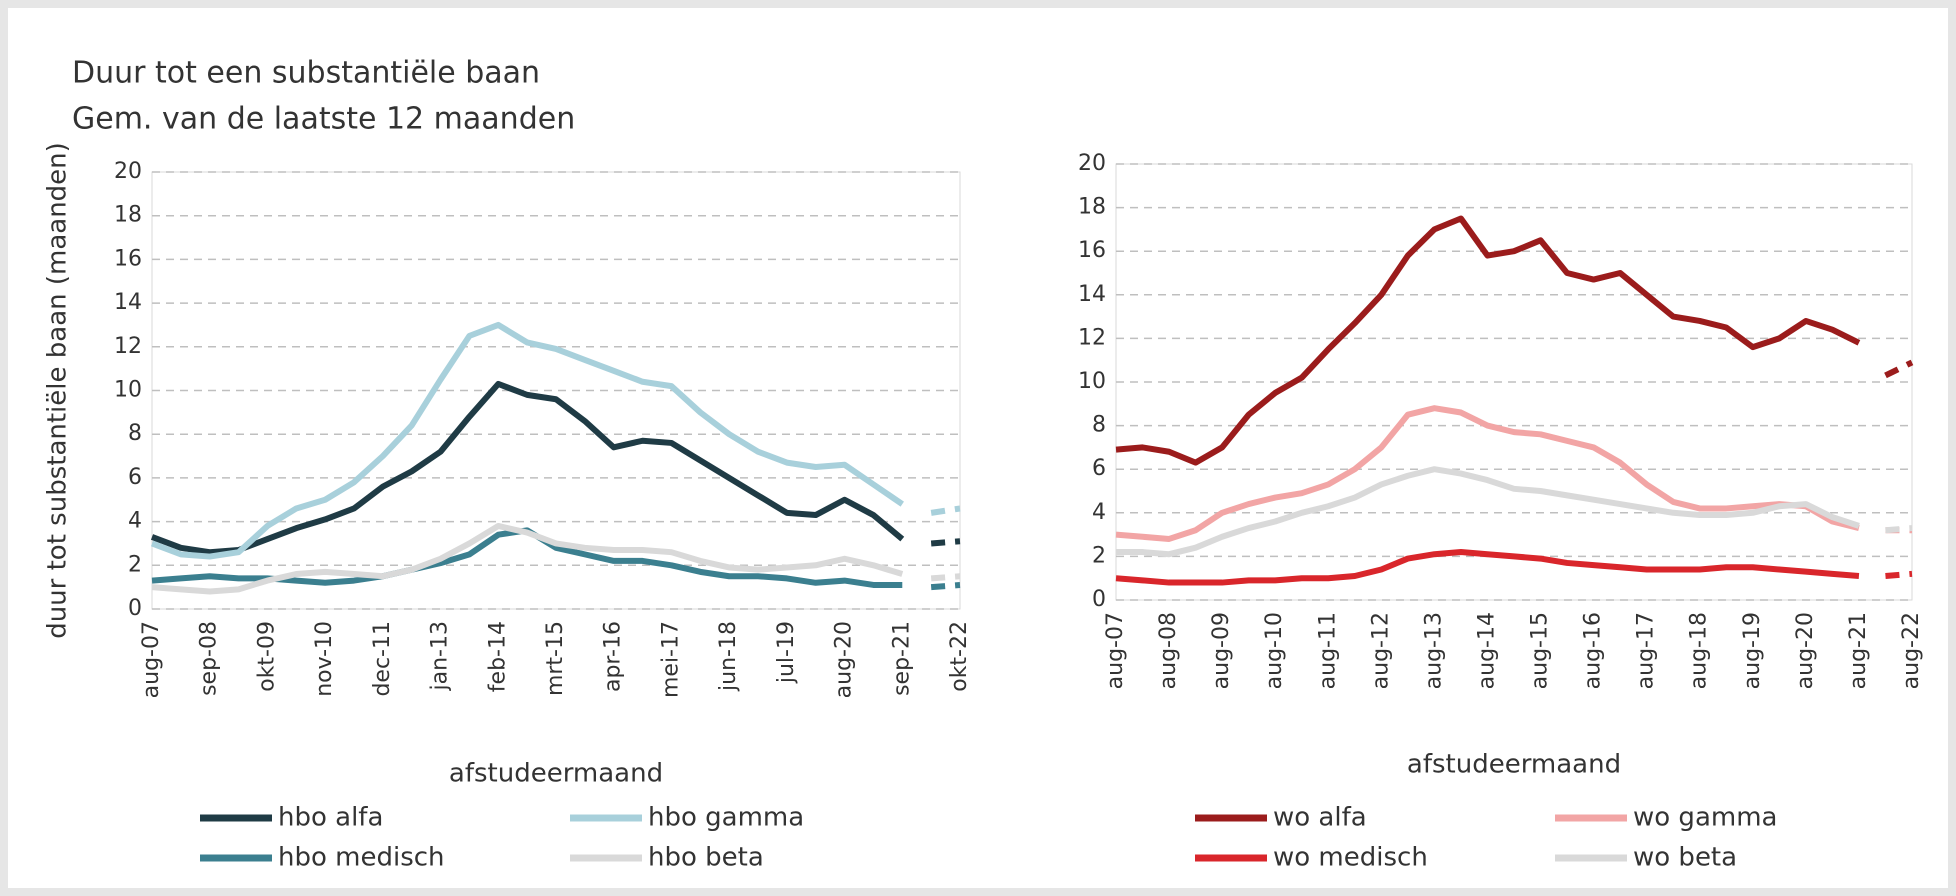  Describe the element at coordinates (1705, 818) in the screenshot. I see `legend-label: wo gamma` at that location.